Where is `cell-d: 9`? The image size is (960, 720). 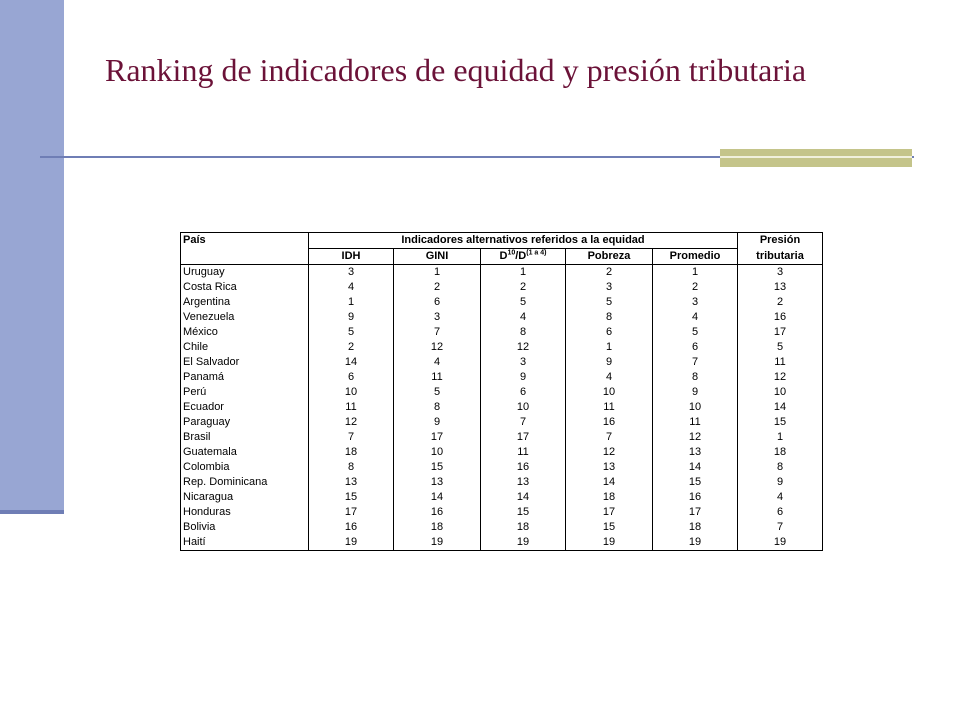
cell-d: 9 is located at coordinates (523, 377).